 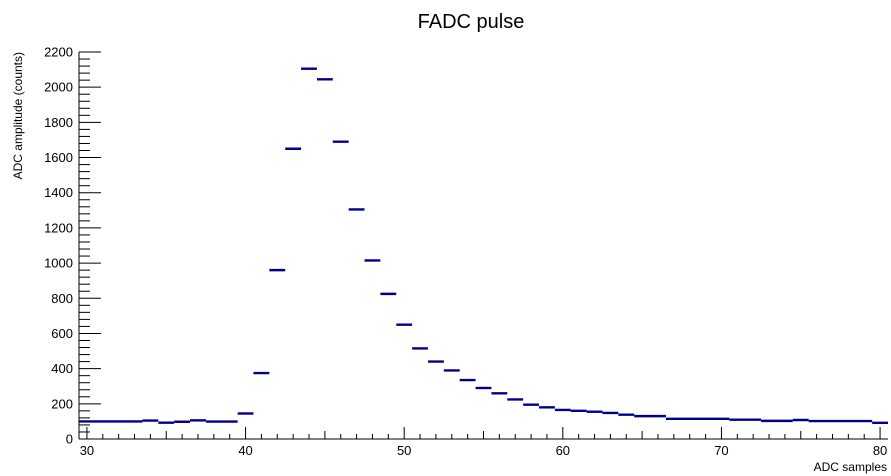 What do you see at coordinates (58, 192) in the screenshot?
I see `y-tick-label: 1400` at bounding box center [58, 192].